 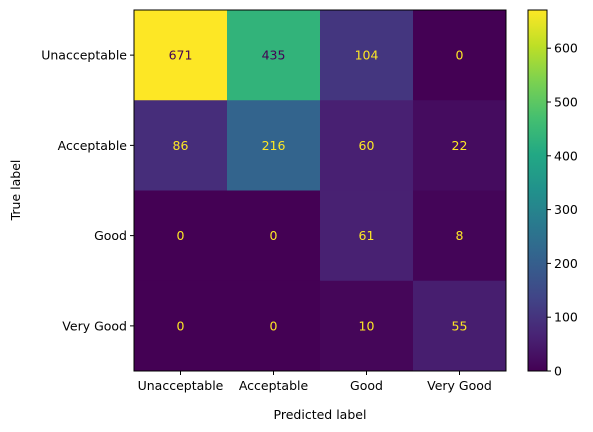 What do you see at coordinates (110, 235) in the screenshot?
I see `y-tick-label: Good` at bounding box center [110, 235].